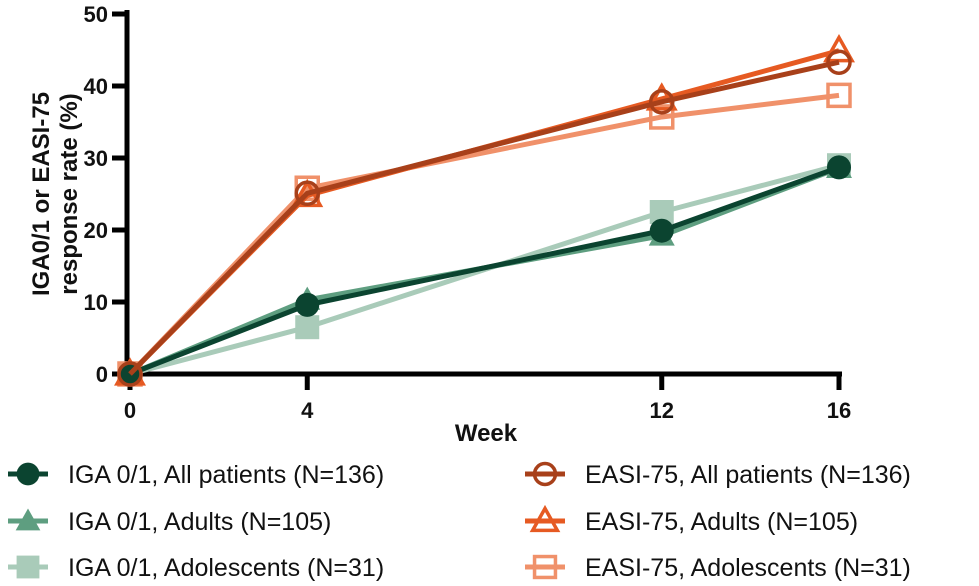 Image resolution: width=979 pixels, height=586 pixels. I want to click on legend-item: IGA 0/1, Adolescents (N=31), so click(196, 568).